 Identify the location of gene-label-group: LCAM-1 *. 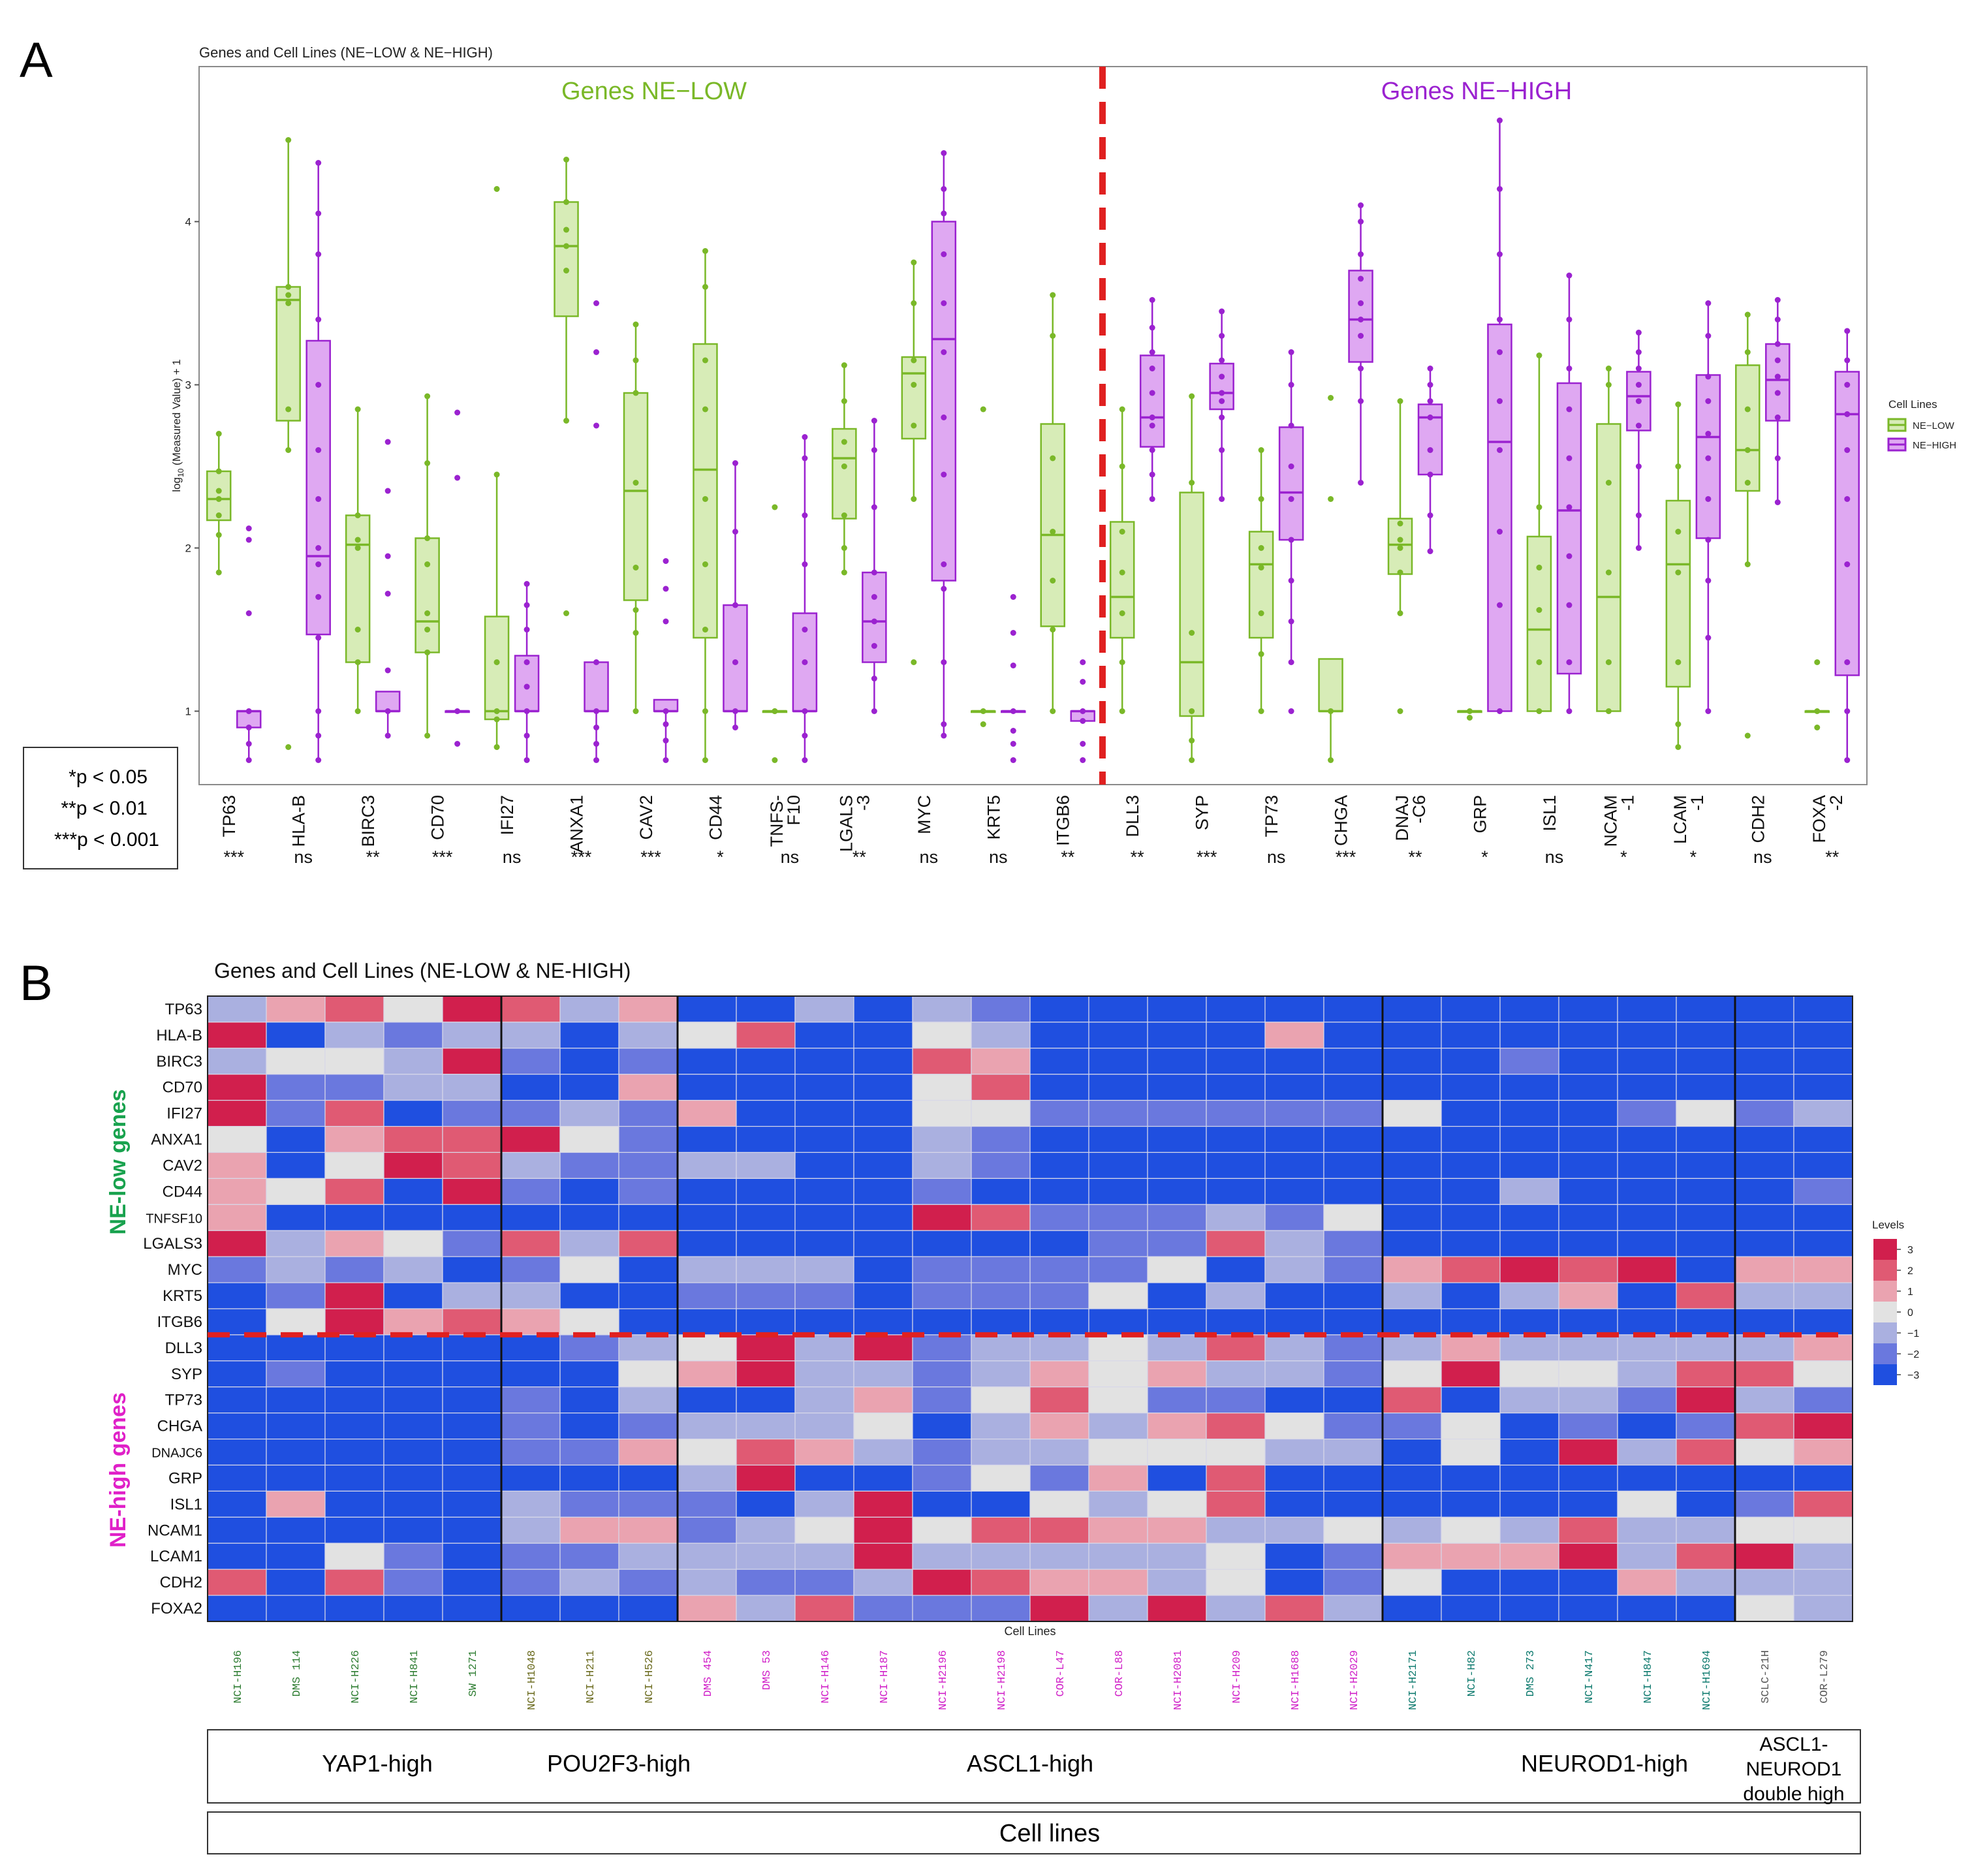
(1689, 831).